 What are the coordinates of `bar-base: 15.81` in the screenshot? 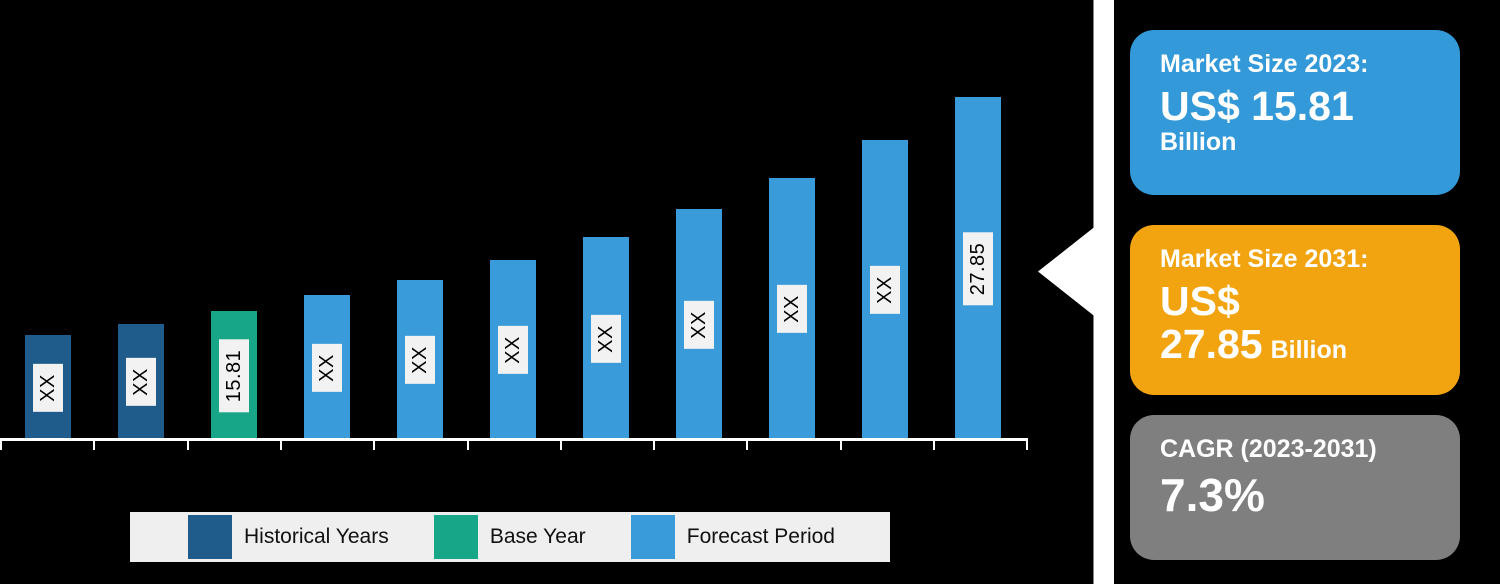 It's located at (234, 375).